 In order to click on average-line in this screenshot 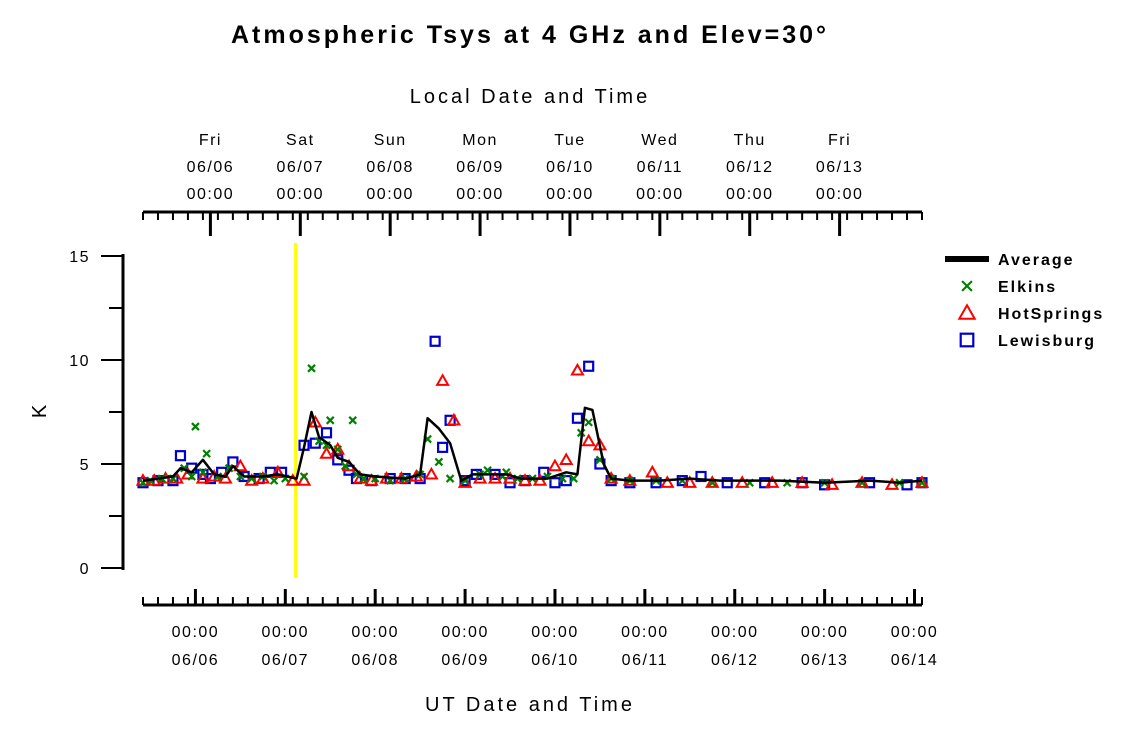, I will do `click(532, 445)`.